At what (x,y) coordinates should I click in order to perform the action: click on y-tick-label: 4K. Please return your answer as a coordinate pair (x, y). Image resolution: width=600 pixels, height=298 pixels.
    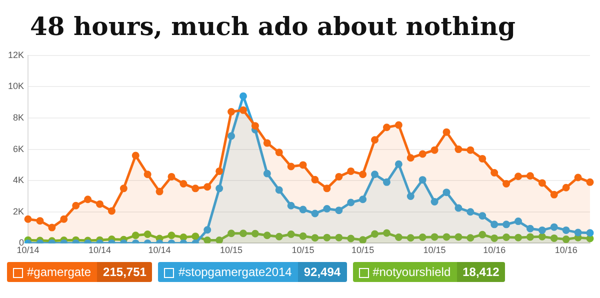
    Looking at the image, I should click on (18, 180).